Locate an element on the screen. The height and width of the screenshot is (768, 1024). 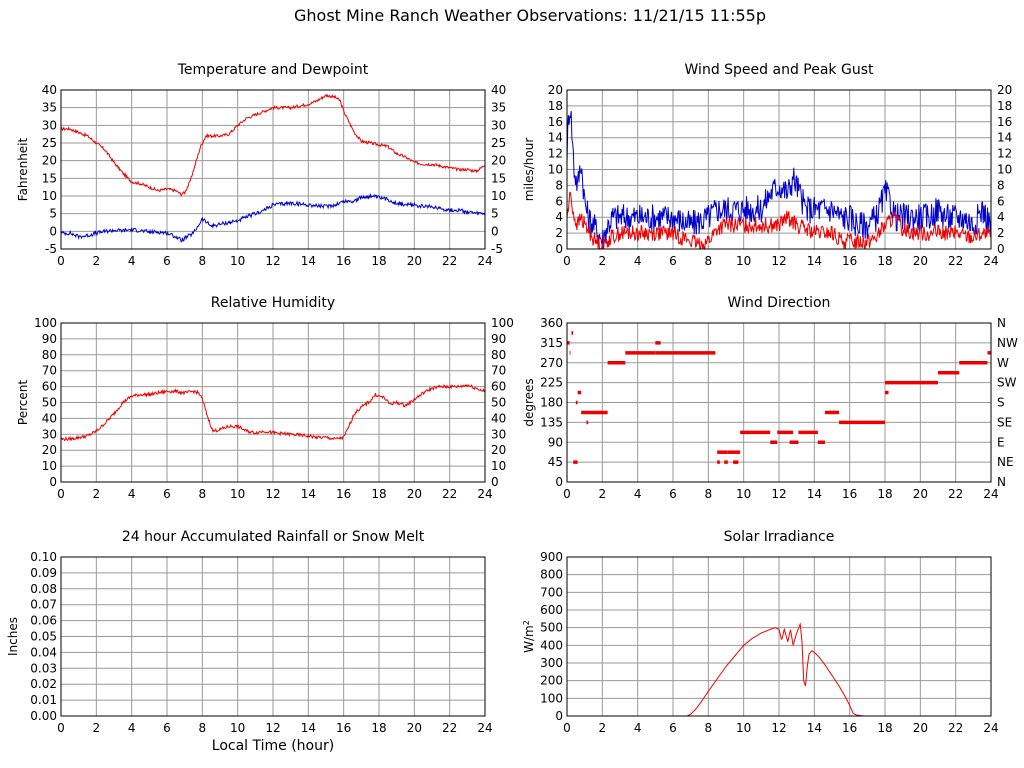
y-tick-label: 0.07 is located at coordinates (43, 605).